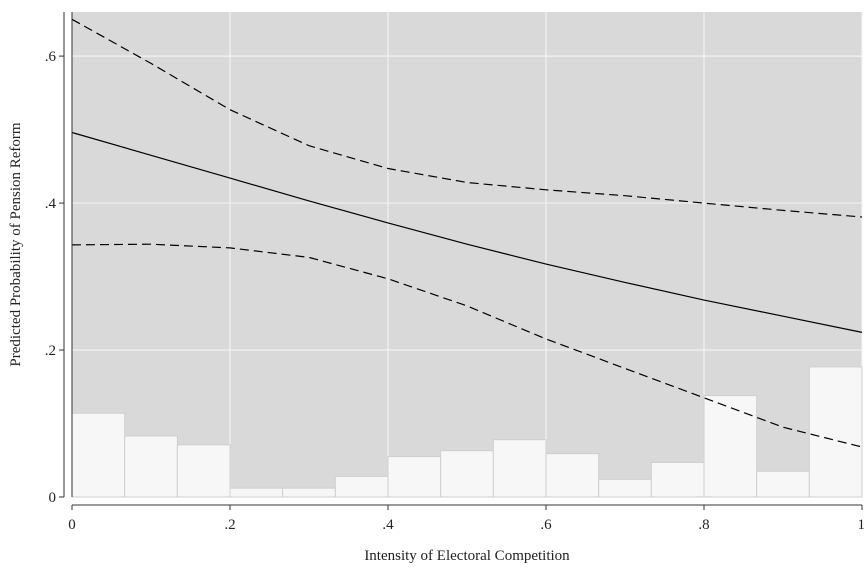 The width and height of the screenshot is (864, 570). Describe the element at coordinates (51, 204) in the screenshot. I see `y-tick-label: .4` at that location.